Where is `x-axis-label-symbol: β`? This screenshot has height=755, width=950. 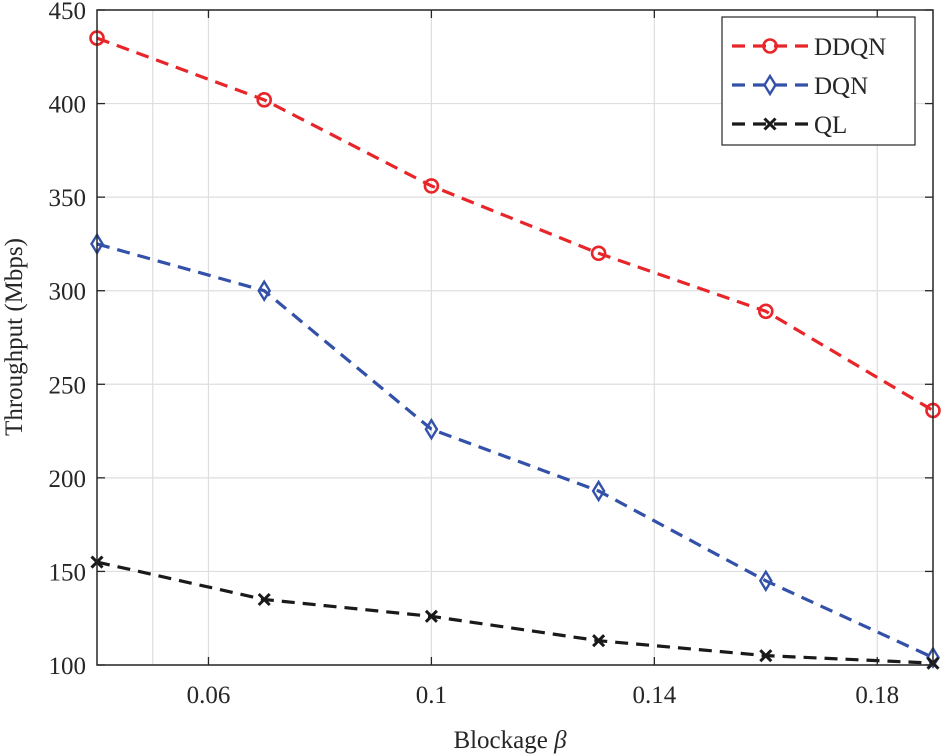 x-axis-label-symbol: β is located at coordinates (560, 740).